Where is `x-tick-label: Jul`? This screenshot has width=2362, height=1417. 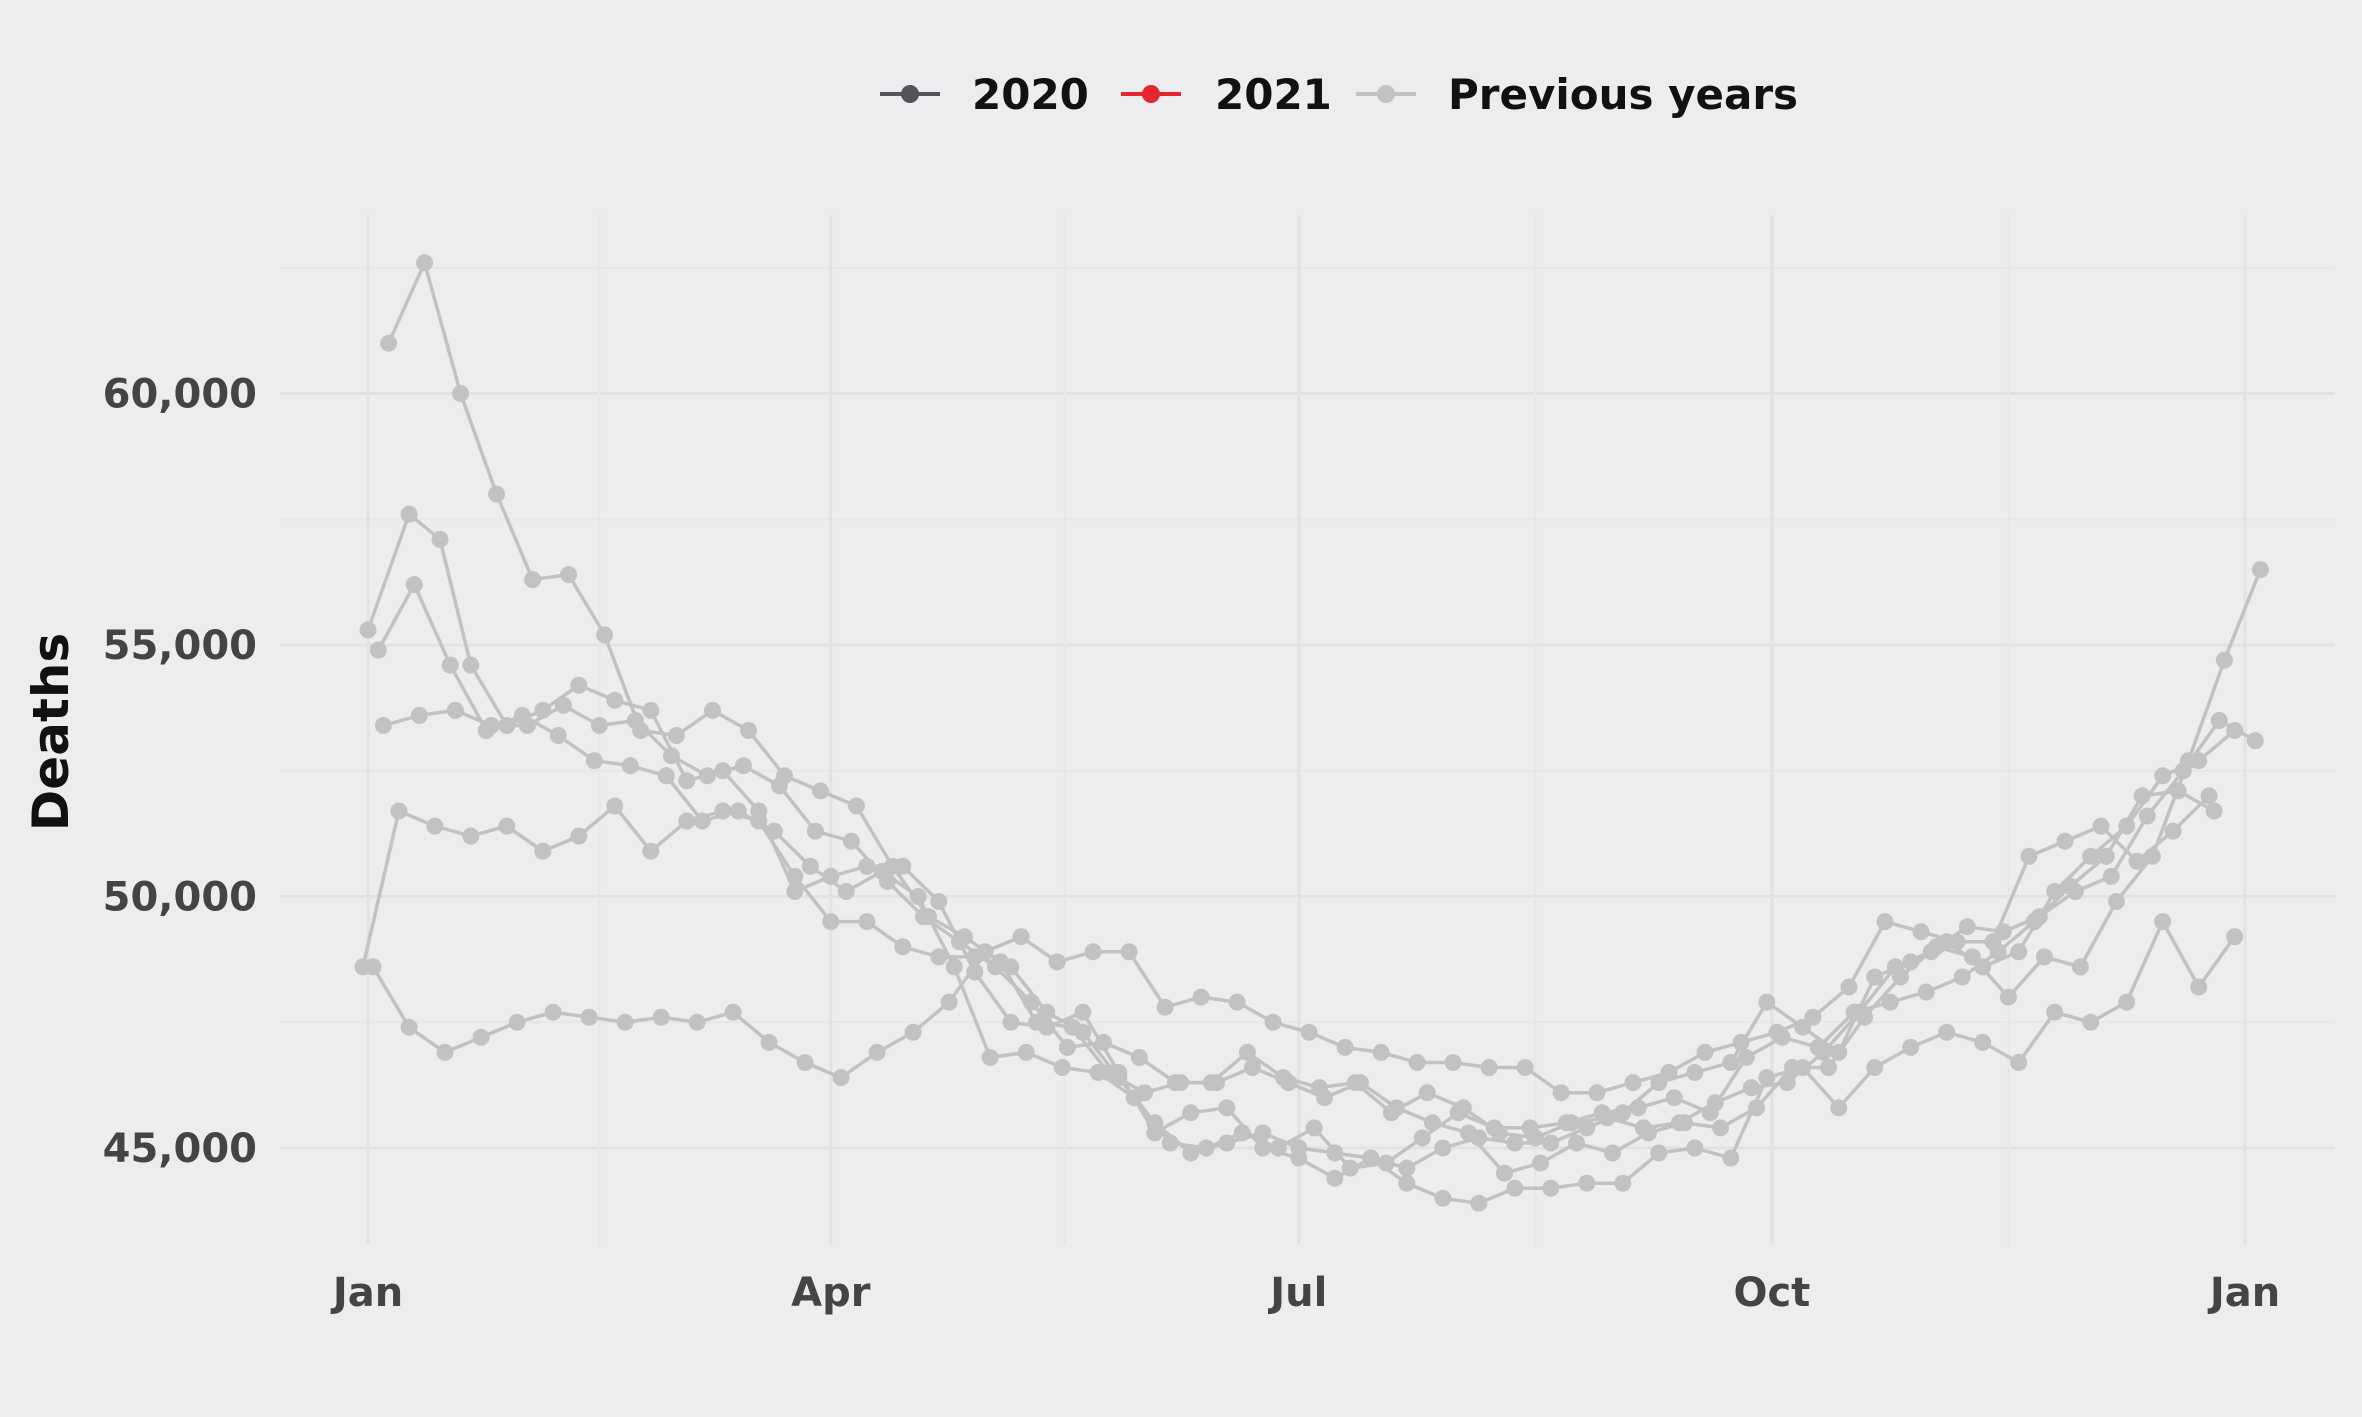 x-tick-label: Jul is located at coordinates (1297, 1293).